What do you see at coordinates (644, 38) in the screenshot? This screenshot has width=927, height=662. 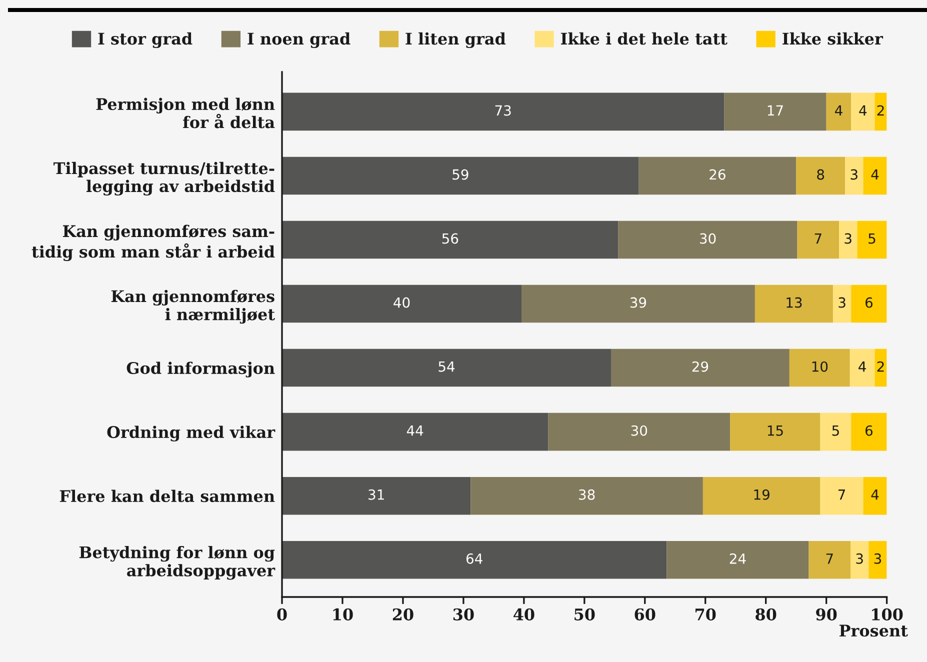 I see `legend-label: Ikke i det hele tatt` at bounding box center [644, 38].